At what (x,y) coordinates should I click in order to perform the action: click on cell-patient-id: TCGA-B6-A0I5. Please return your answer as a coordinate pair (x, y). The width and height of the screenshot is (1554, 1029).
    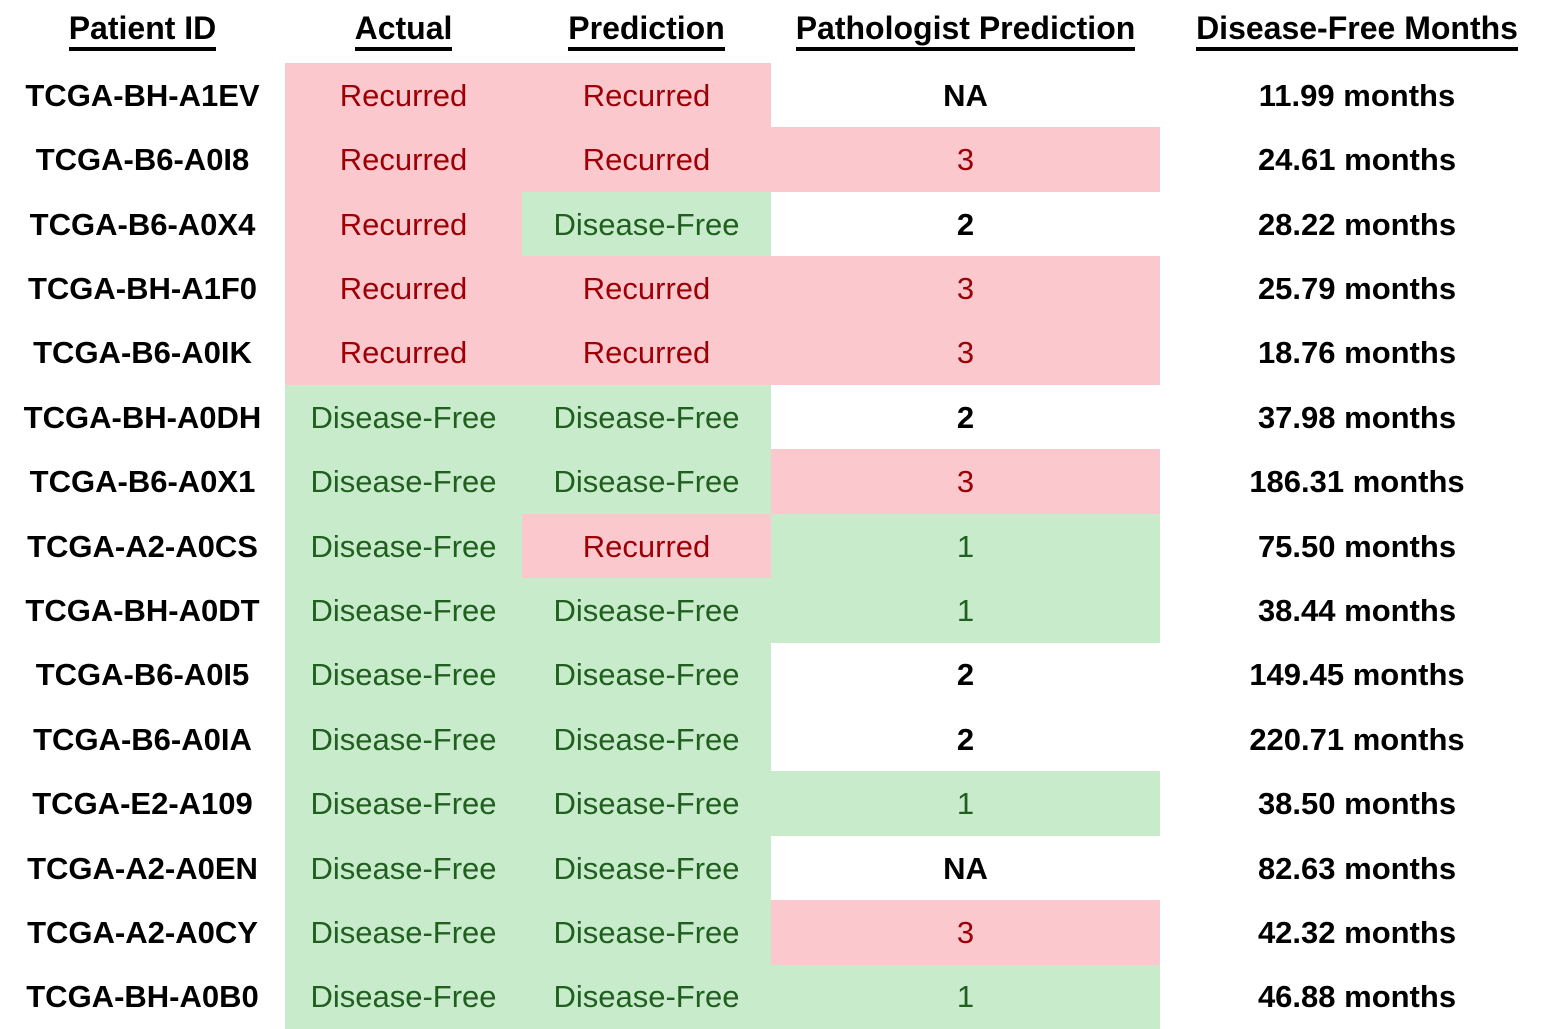
    Looking at the image, I should click on (142, 675).